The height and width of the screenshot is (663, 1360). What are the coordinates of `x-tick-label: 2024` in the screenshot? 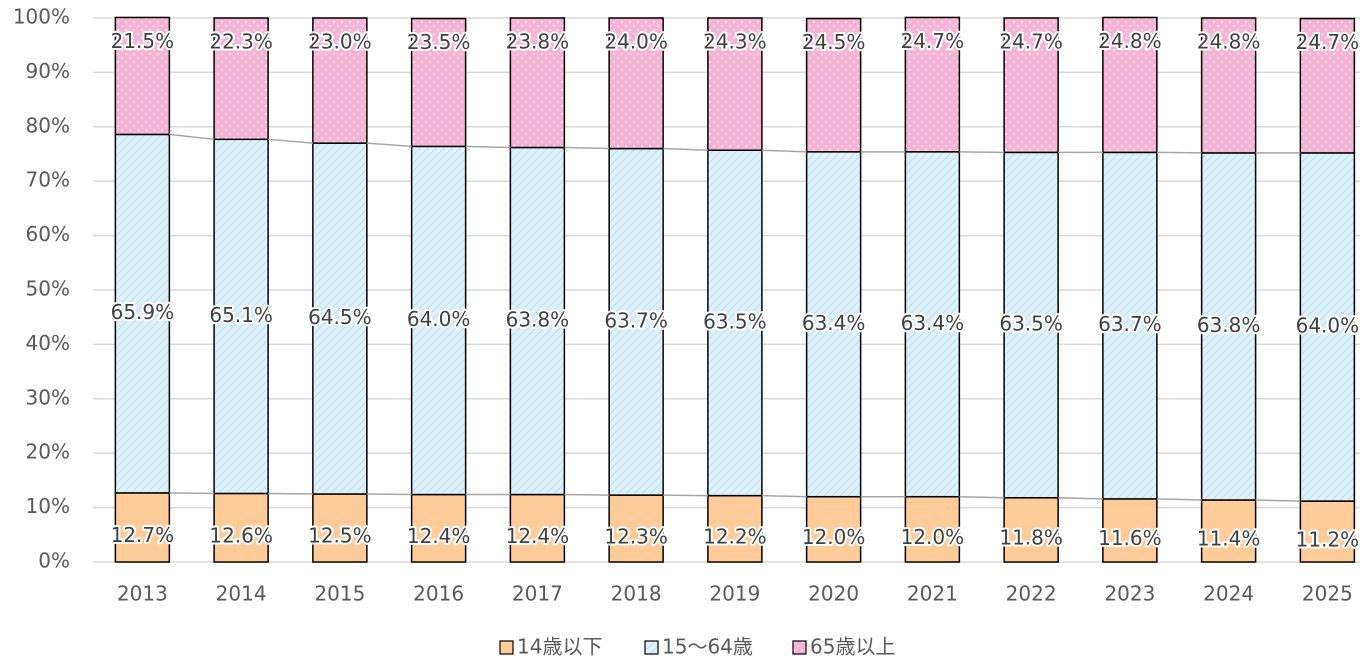 It's located at (1228, 594).